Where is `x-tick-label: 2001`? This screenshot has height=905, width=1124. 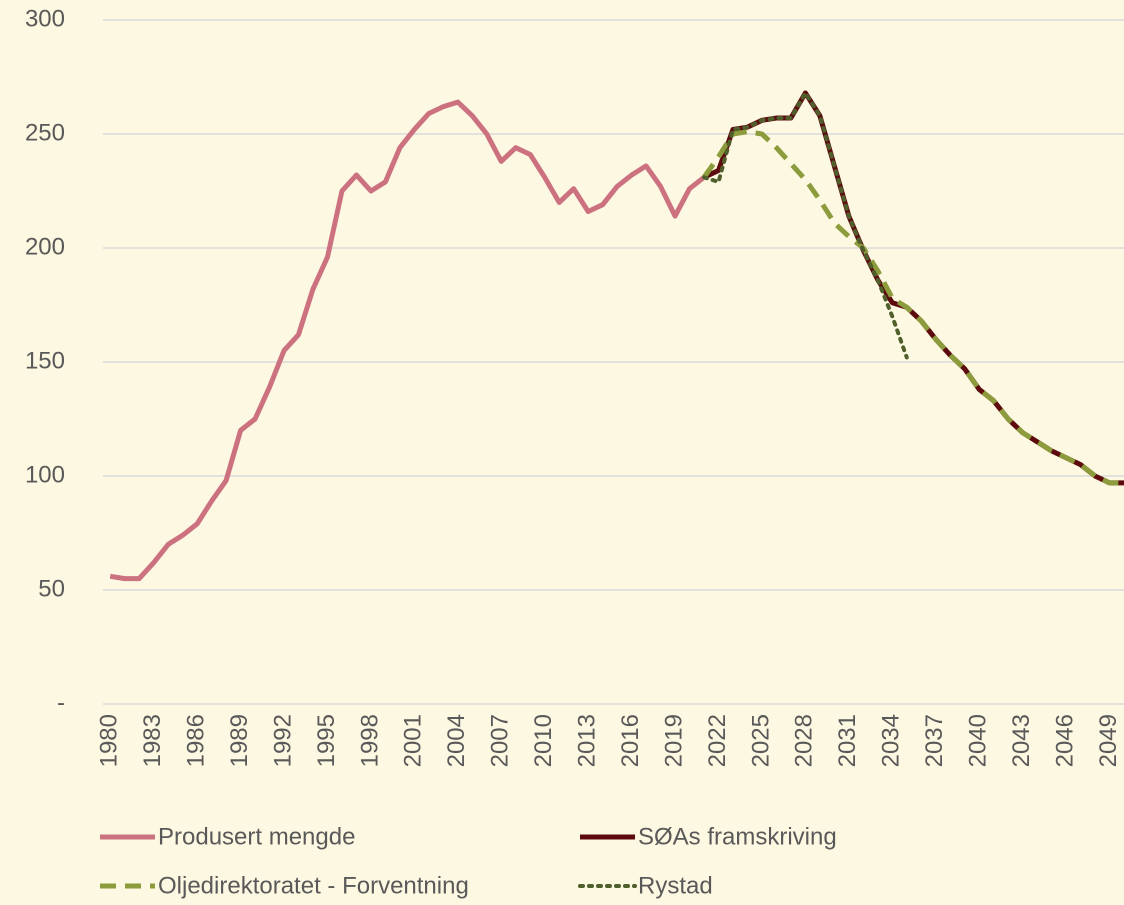
x-tick-label: 2001 is located at coordinates (413, 740).